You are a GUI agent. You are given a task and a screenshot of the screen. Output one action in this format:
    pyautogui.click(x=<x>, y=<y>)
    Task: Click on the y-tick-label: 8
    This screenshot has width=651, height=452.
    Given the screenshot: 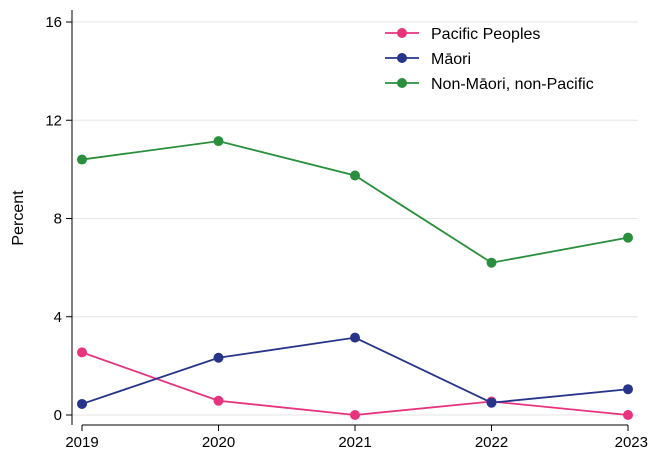 What is the action you would take?
    pyautogui.click(x=58, y=219)
    